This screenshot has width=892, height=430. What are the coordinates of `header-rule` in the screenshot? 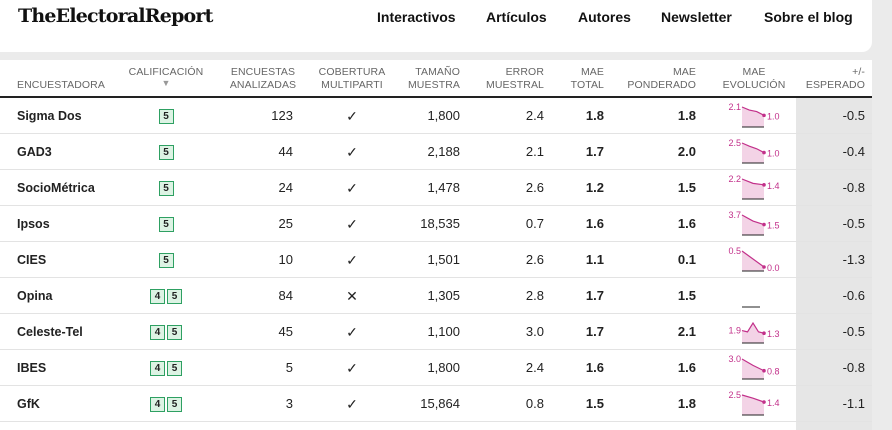 It's located at (436, 97).